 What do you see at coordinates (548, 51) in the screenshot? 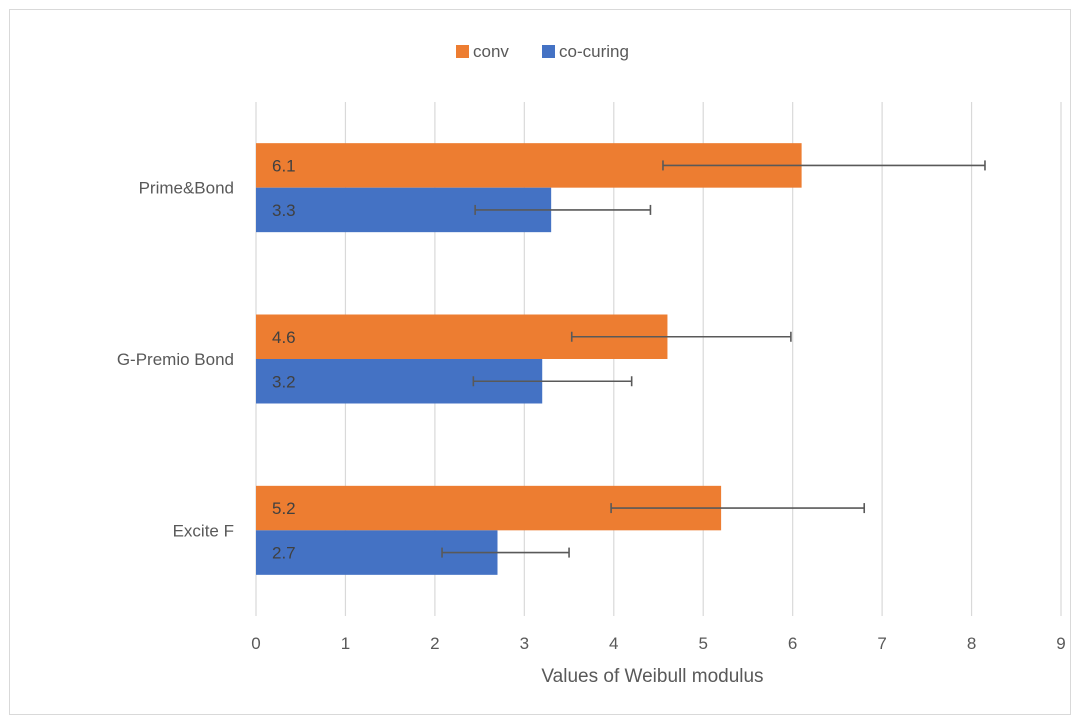
I see `legend-swatch-co-curing` at bounding box center [548, 51].